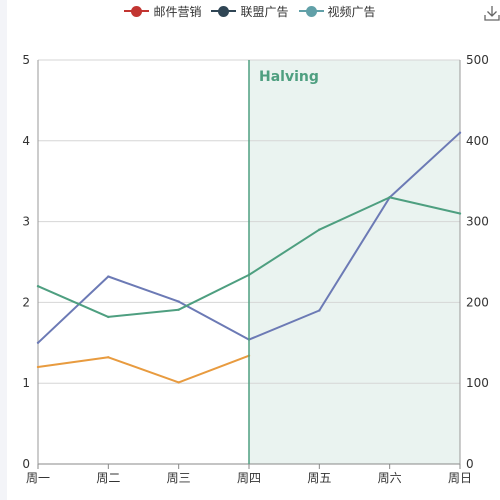 The height and width of the screenshot is (500, 500). What do you see at coordinates (26, 141) in the screenshot?
I see `y-left-tick-label-4: 4` at bounding box center [26, 141].